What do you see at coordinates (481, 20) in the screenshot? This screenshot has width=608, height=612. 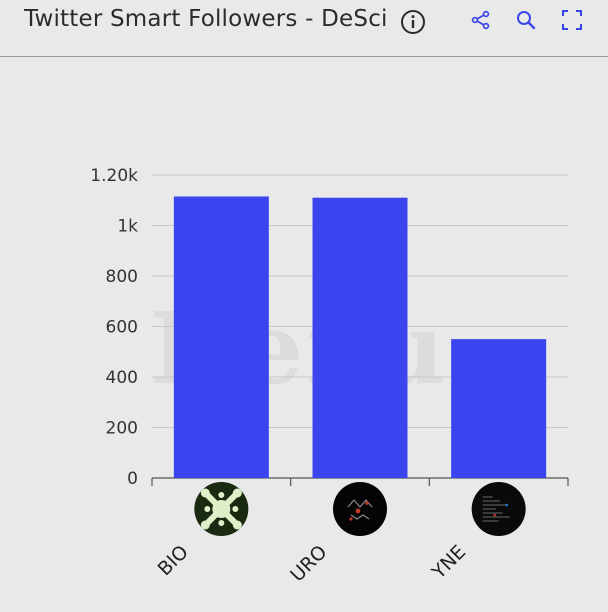 I see `share-icon` at bounding box center [481, 20].